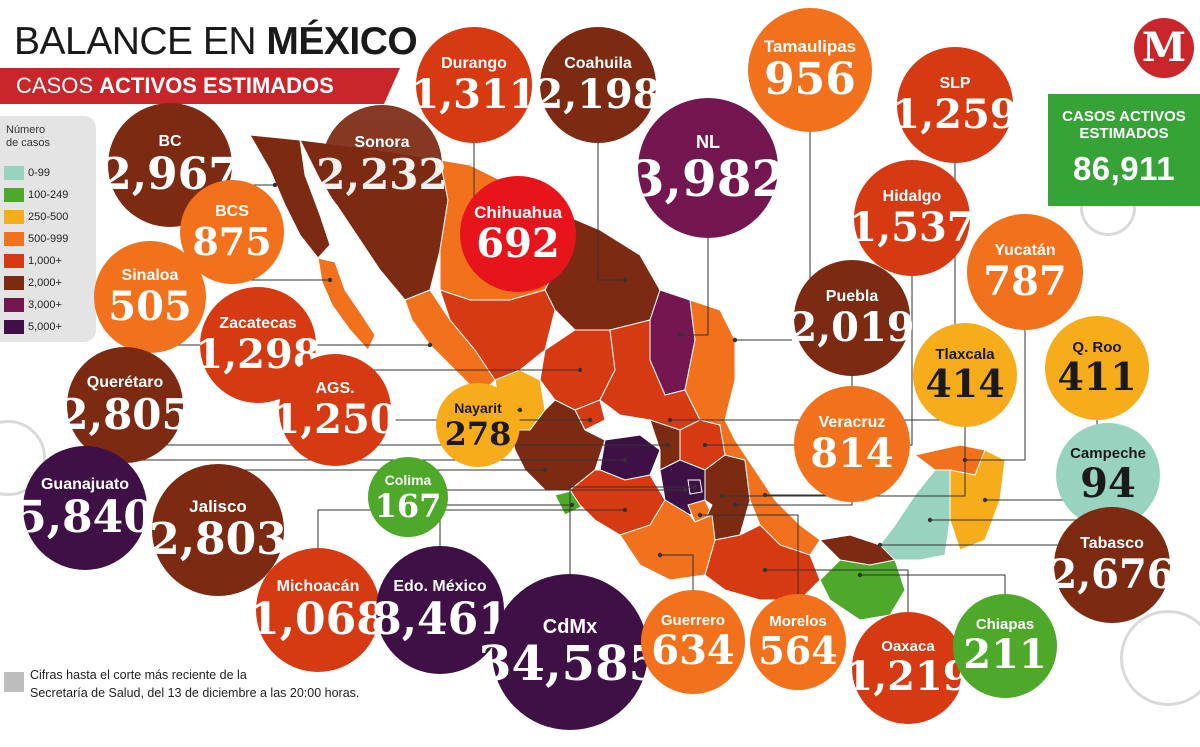 The width and height of the screenshot is (1200, 747). Describe the element at coordinates (693, 620) in the screenshot. I see `state-name: Guerrero` at that location.